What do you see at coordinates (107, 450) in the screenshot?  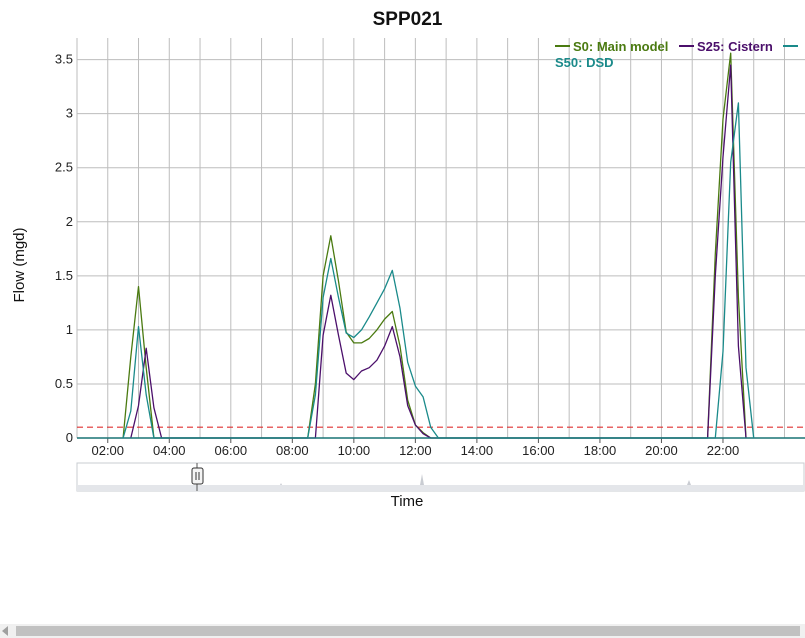 I see `x-tick-label: 02:00` at bounding box center [107, 450].